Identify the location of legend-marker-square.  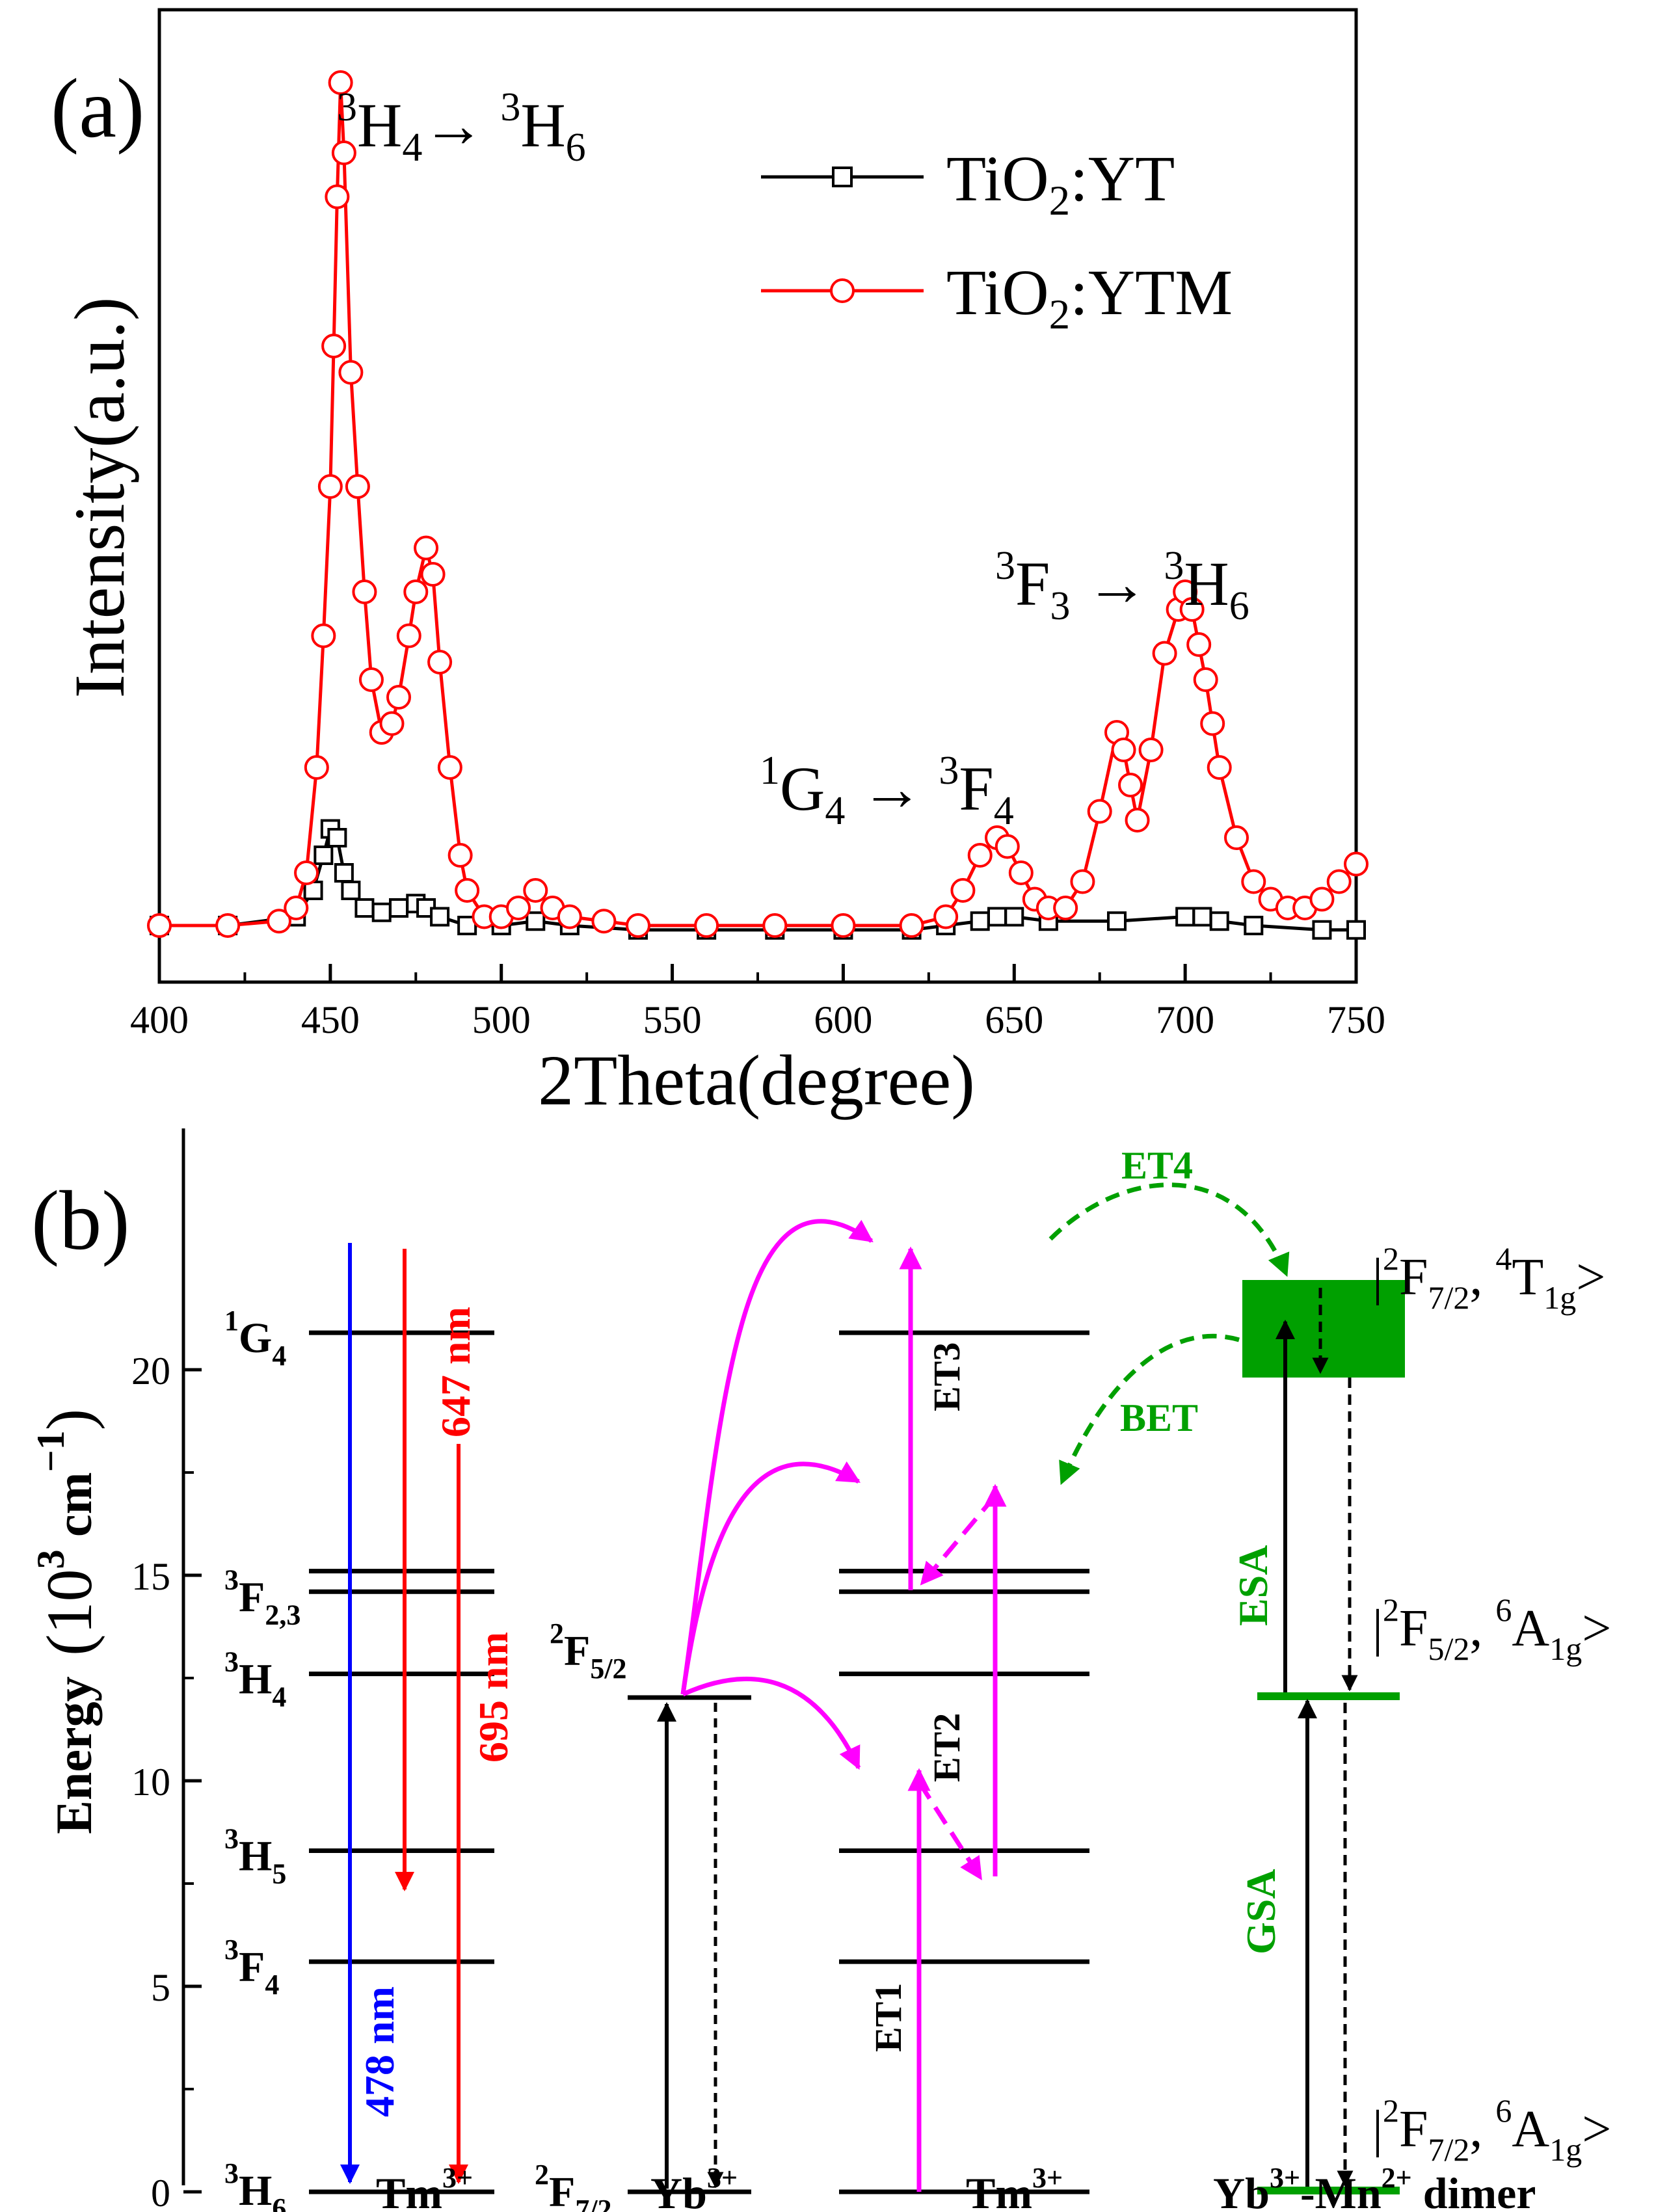
(842, 177).